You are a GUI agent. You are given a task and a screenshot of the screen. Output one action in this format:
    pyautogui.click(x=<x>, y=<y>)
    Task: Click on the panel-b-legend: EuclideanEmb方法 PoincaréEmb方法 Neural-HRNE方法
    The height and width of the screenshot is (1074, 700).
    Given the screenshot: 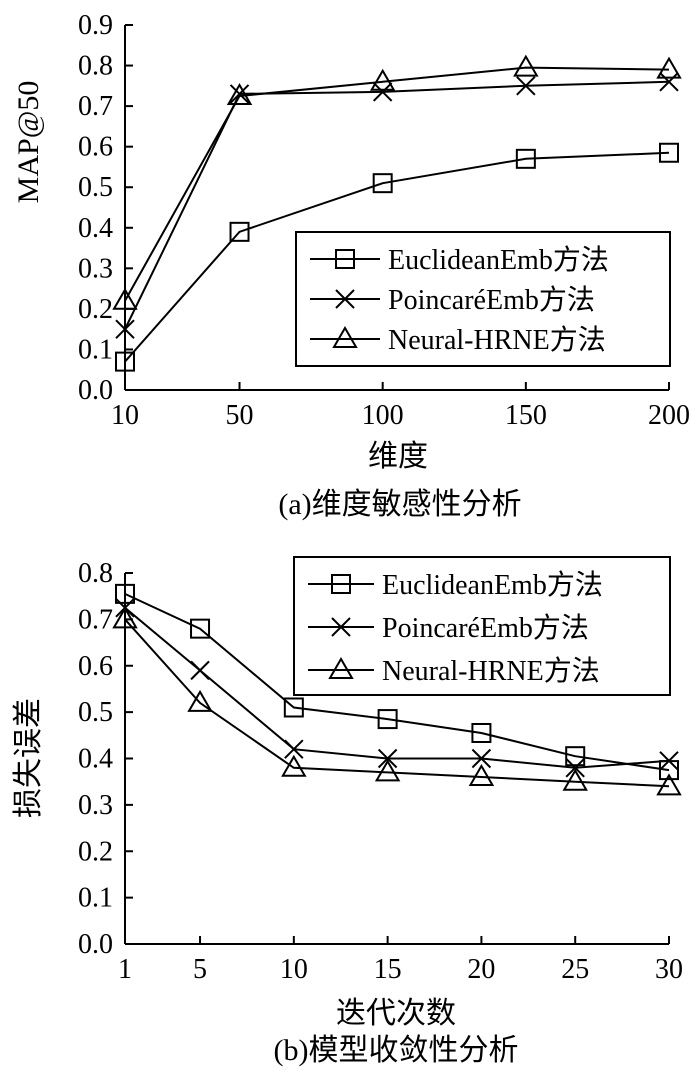 What is the action you would take?
    pyautogui.click(x=482, y=626)
    